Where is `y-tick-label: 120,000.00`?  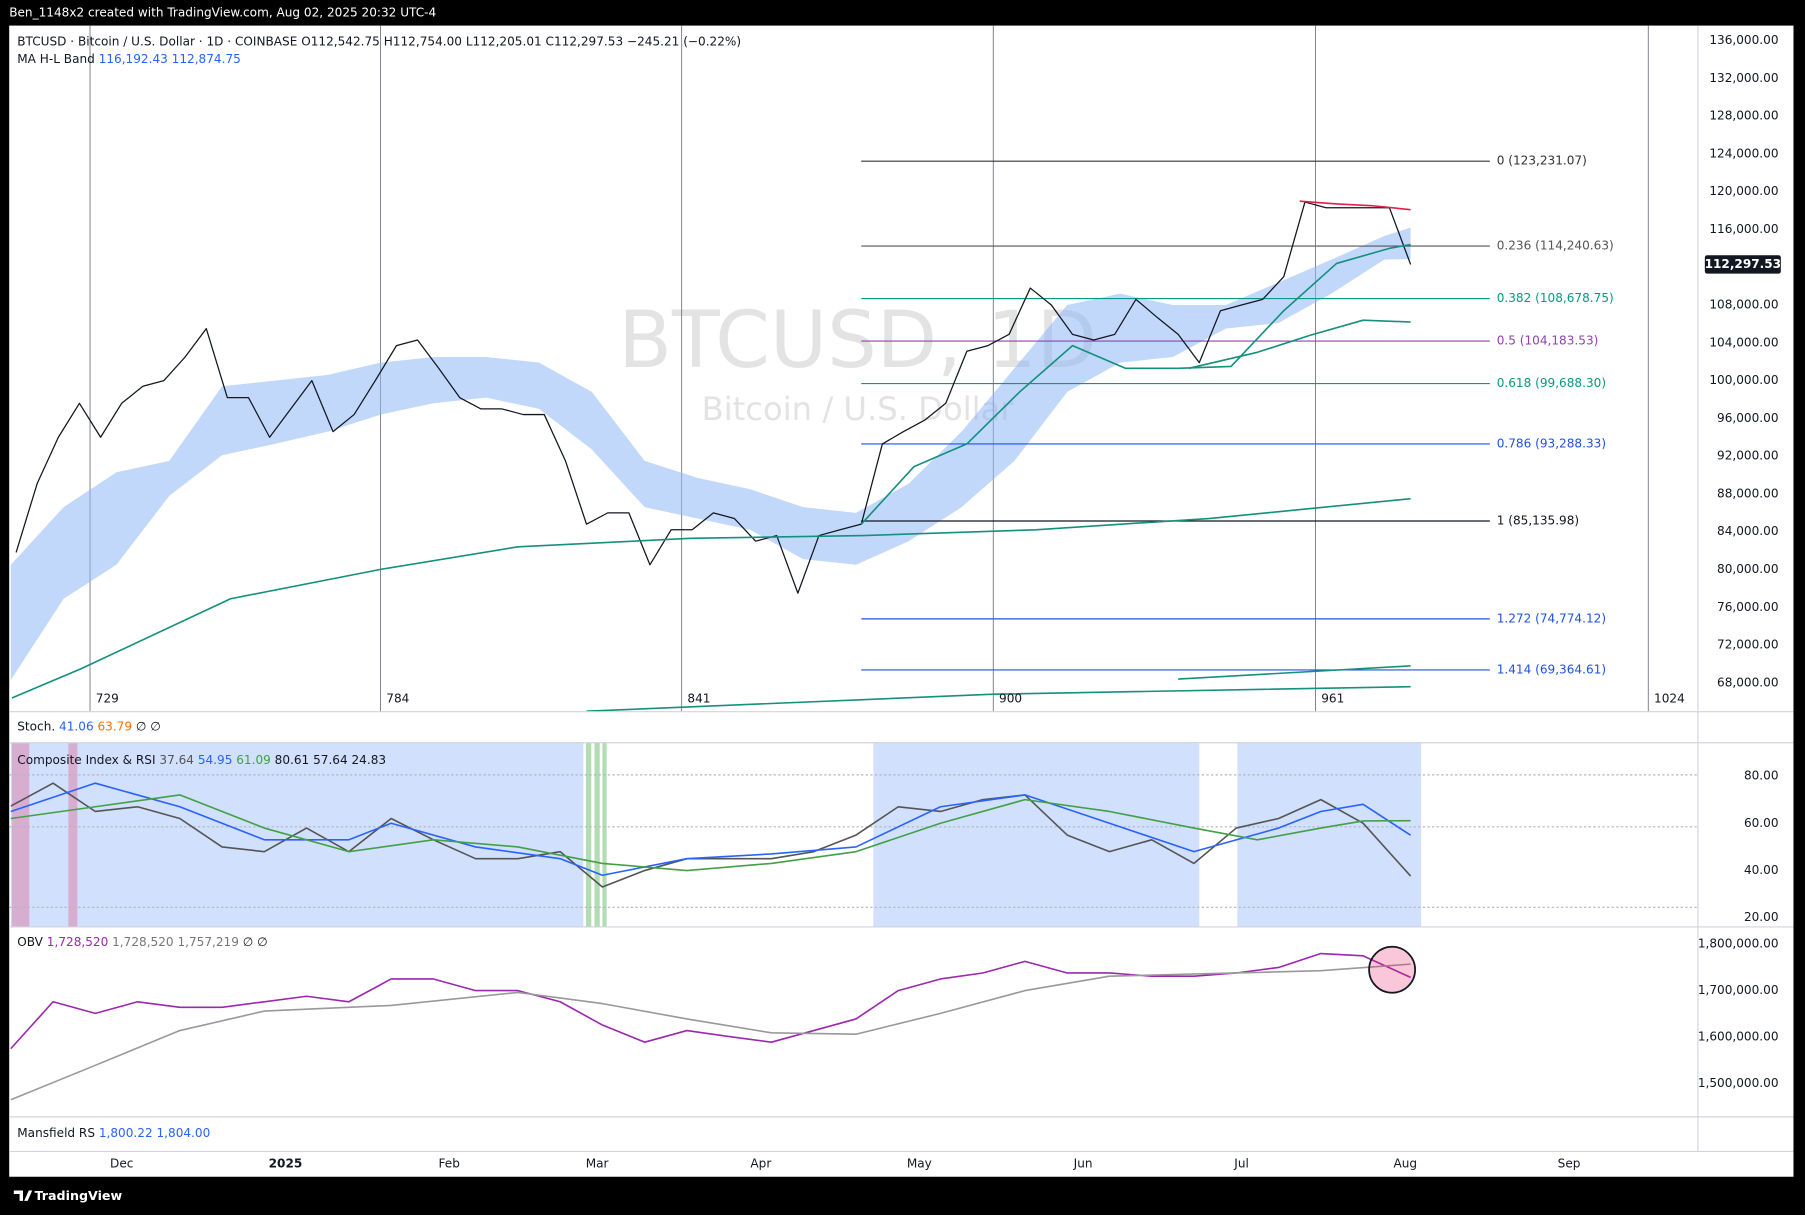 y-tick-label: 120,000.00 is located at coordinates (1743, 191).